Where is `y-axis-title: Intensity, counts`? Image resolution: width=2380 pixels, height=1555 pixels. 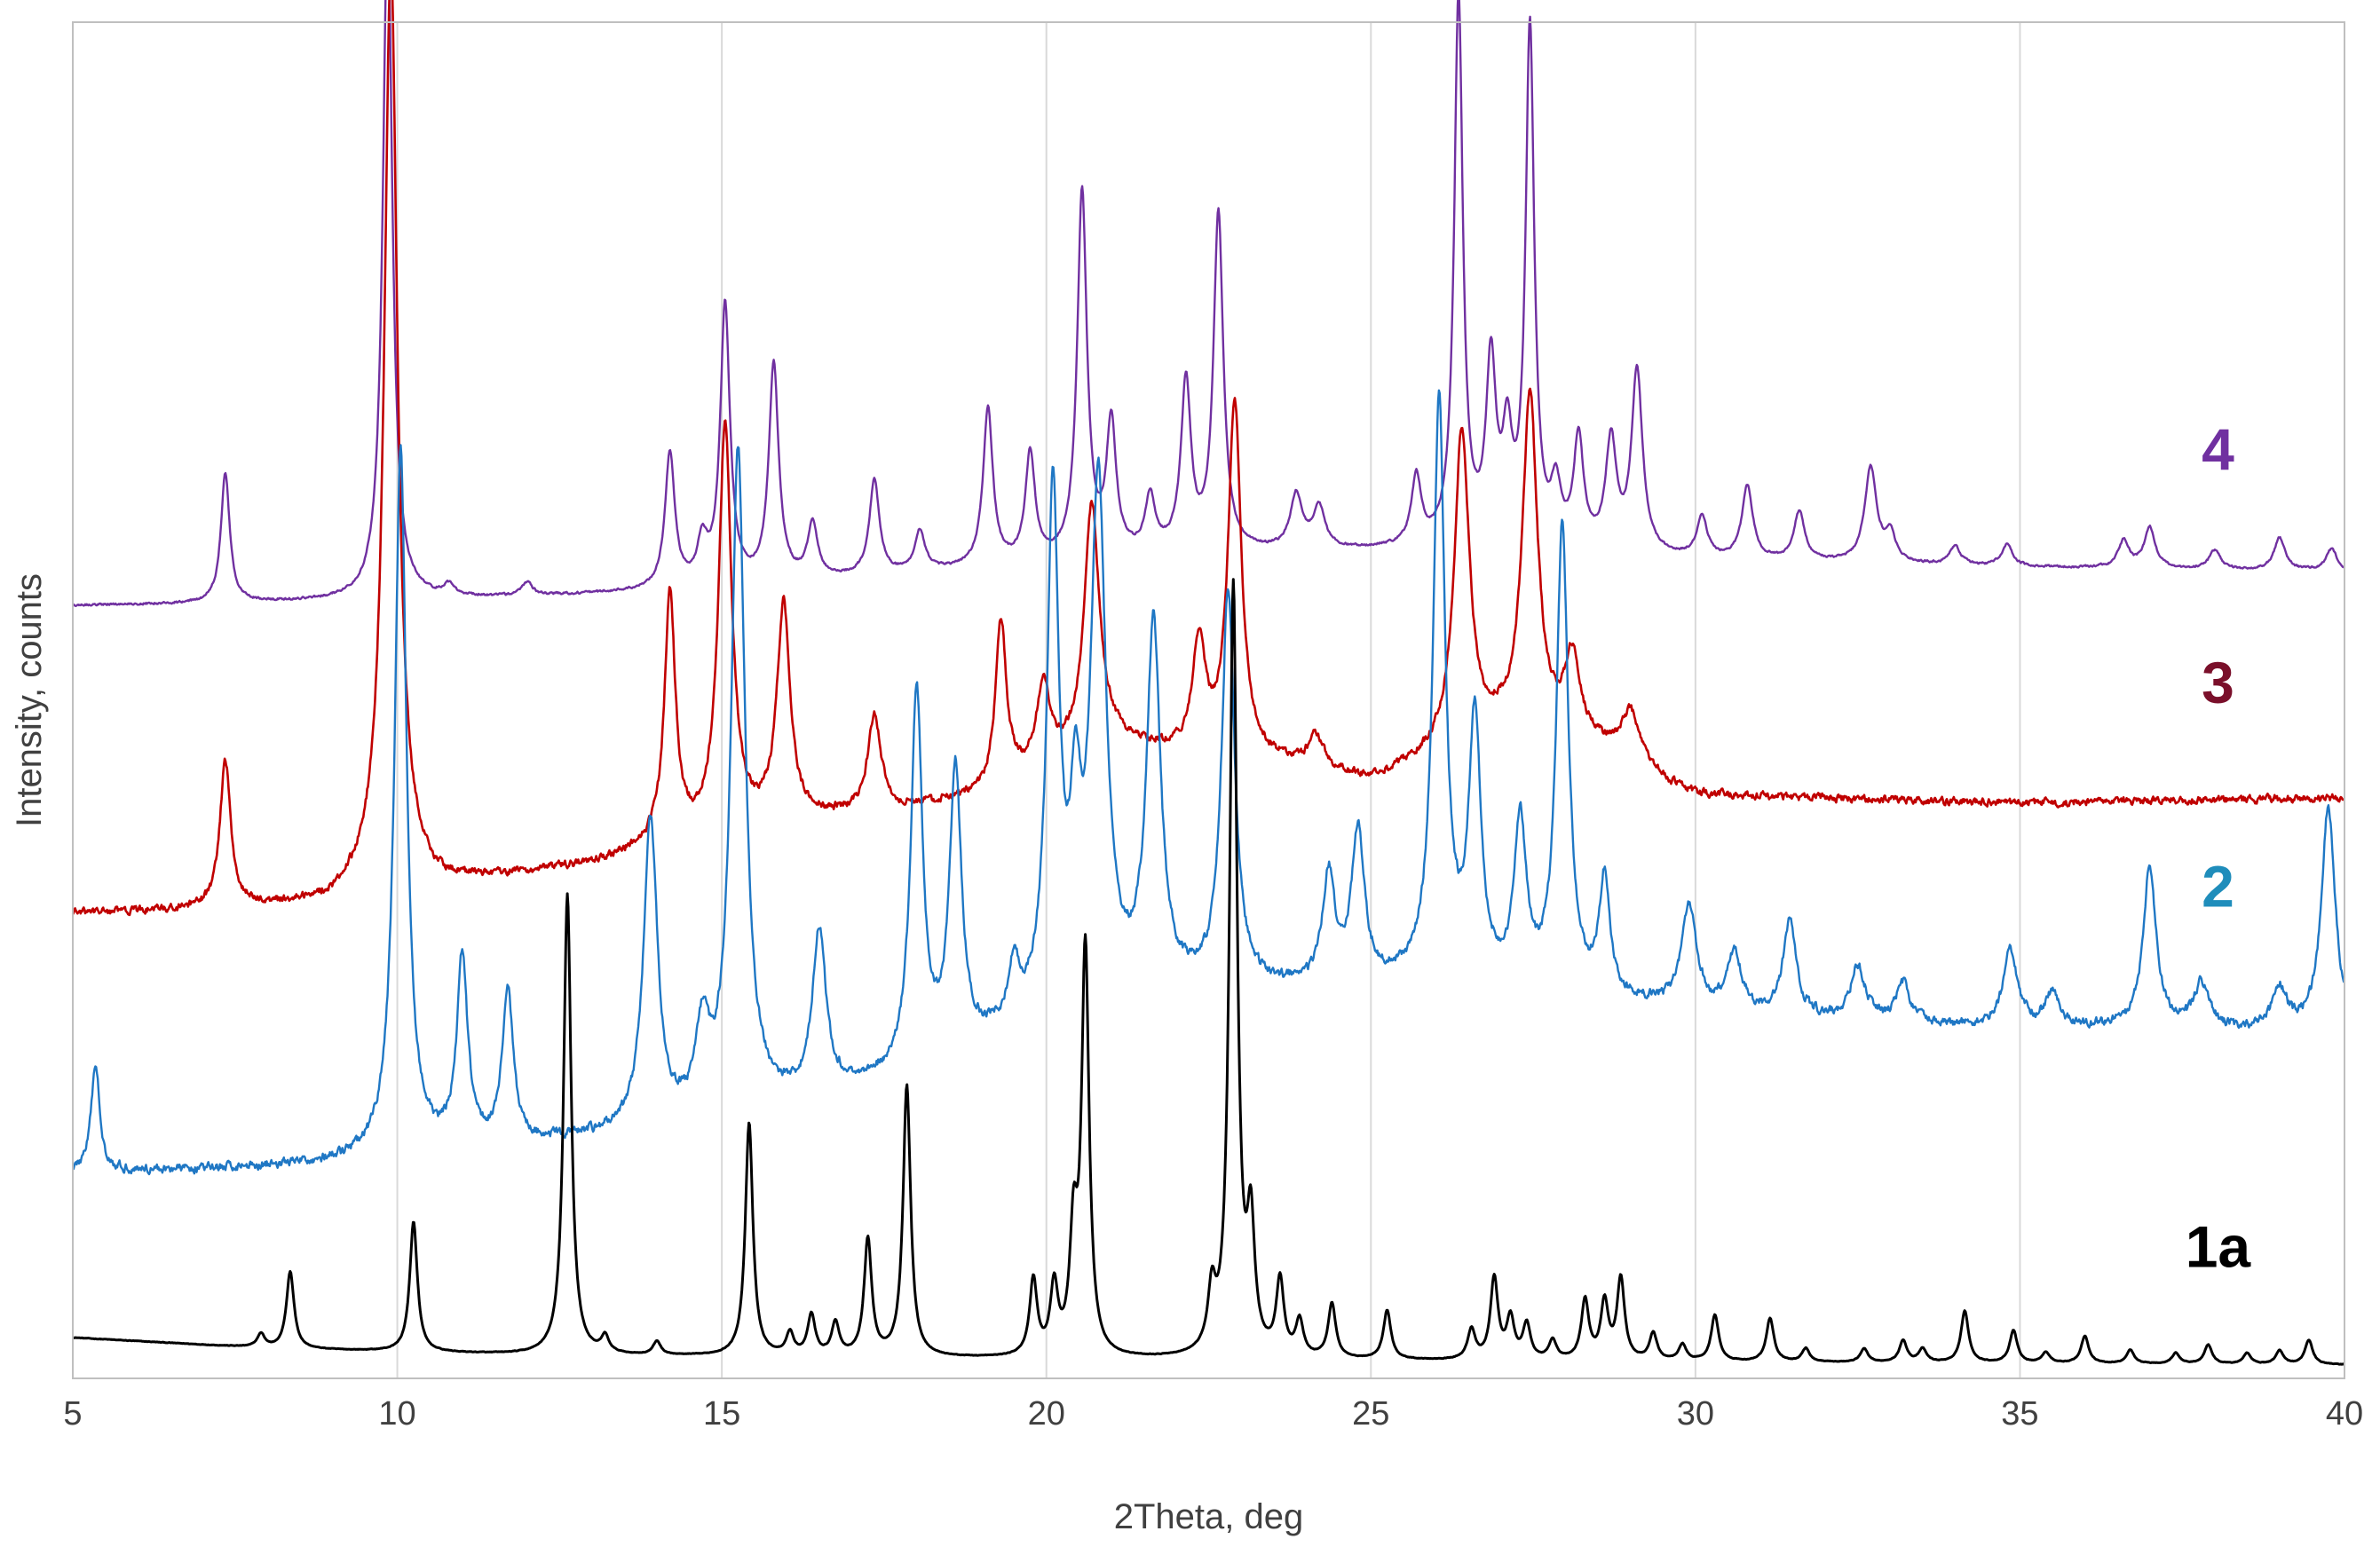 y-axis-title: Intensity, counts is located at coordinates (30, 700).